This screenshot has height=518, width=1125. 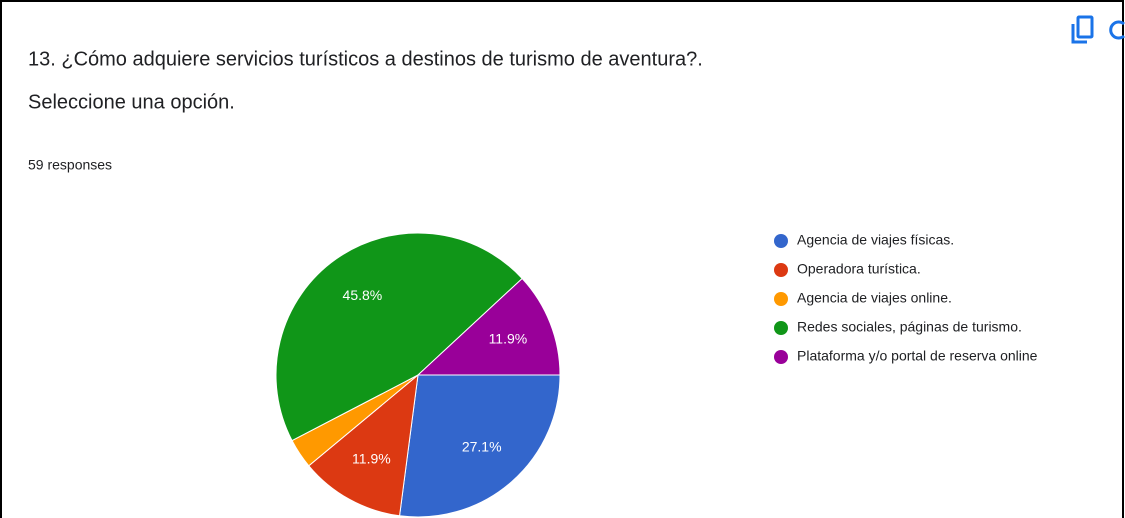 What do you see at coordinates (1082, 29) in the screenshot?
I see `copy-icon` at bounding box center [1082, 29].